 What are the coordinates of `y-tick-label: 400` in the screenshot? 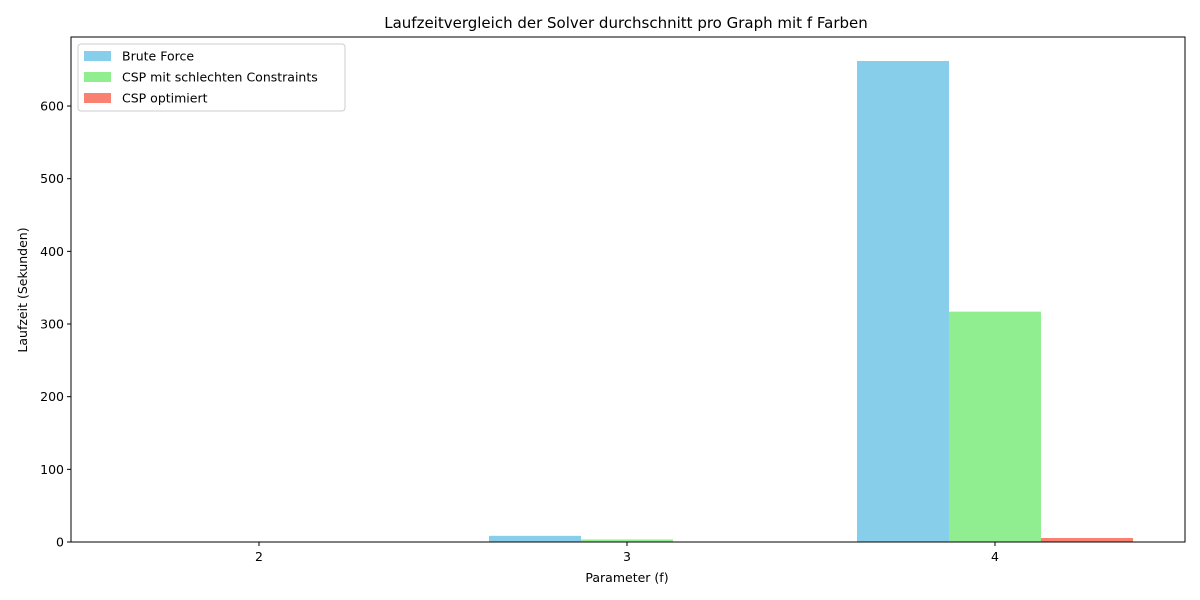 It's located at (52, 251).